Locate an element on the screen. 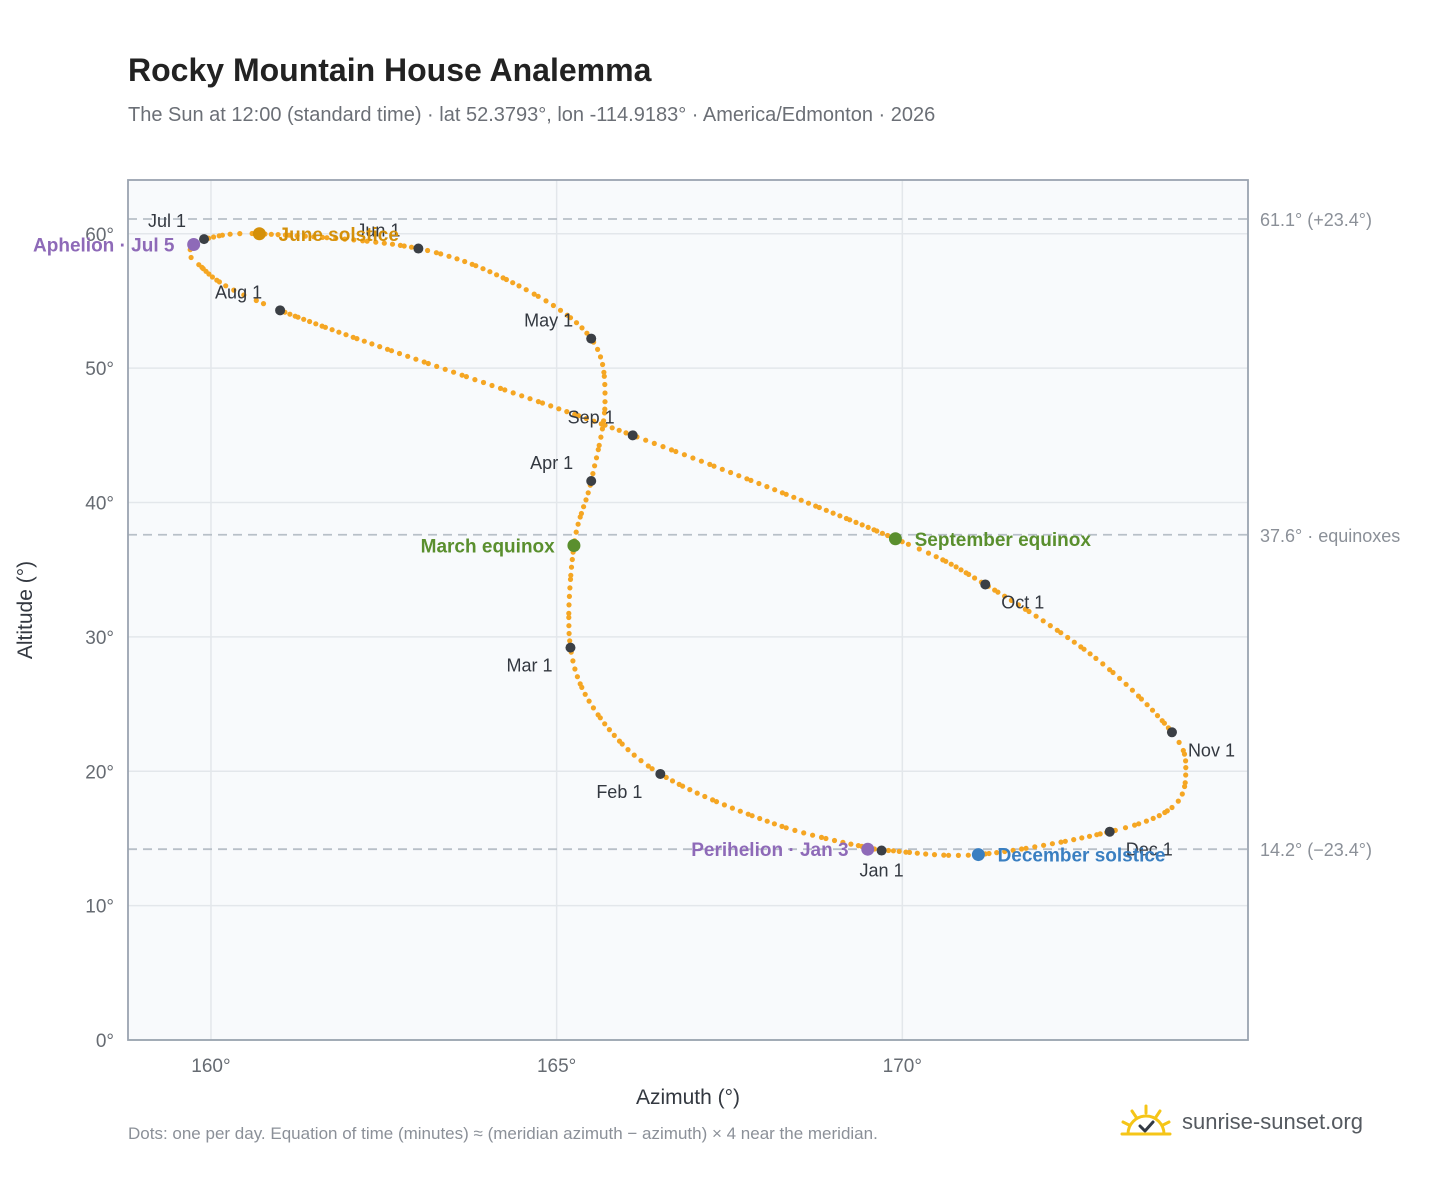 The height and width of the screenshot is (1188, 1448). event-label: June solstice is located at coordinates (339, 235).